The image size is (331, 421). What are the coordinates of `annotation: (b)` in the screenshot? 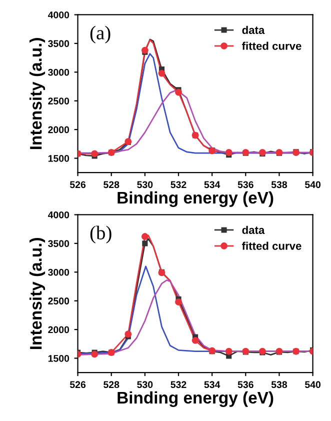 It's located at (101, 235).